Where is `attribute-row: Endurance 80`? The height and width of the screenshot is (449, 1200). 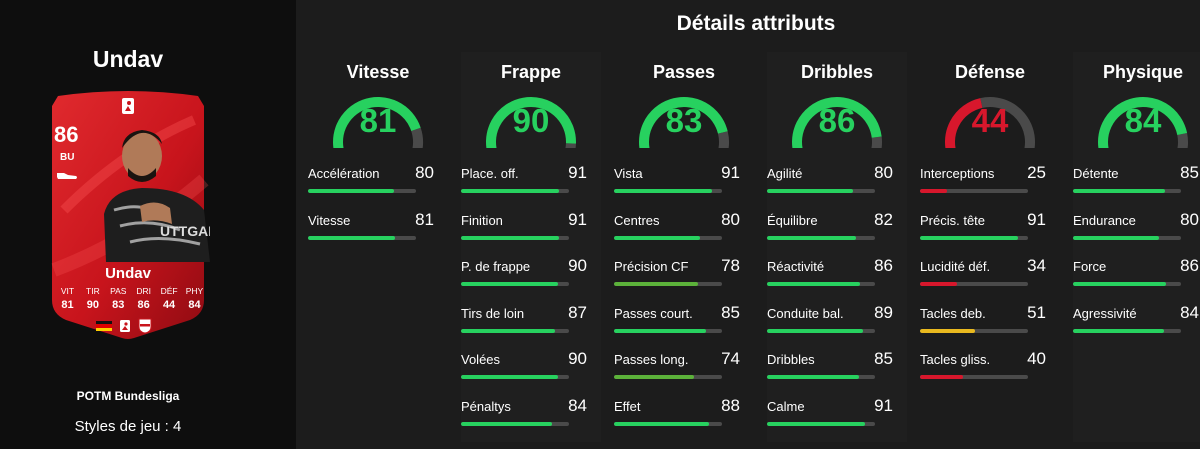
attribute-row: Endurance 80 is located at coordinates (1136, 228).